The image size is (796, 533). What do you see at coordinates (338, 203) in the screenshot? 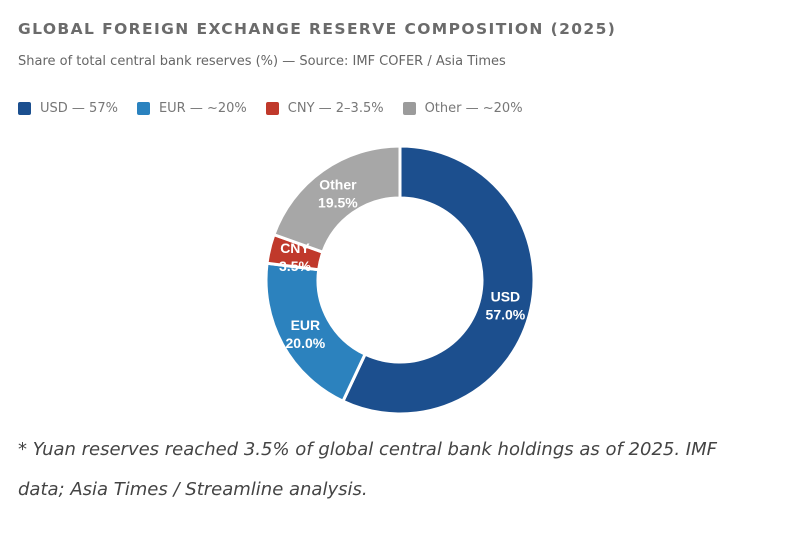
I see `slice-label-other-value: 19.5%` at bounding box center [338, 203].